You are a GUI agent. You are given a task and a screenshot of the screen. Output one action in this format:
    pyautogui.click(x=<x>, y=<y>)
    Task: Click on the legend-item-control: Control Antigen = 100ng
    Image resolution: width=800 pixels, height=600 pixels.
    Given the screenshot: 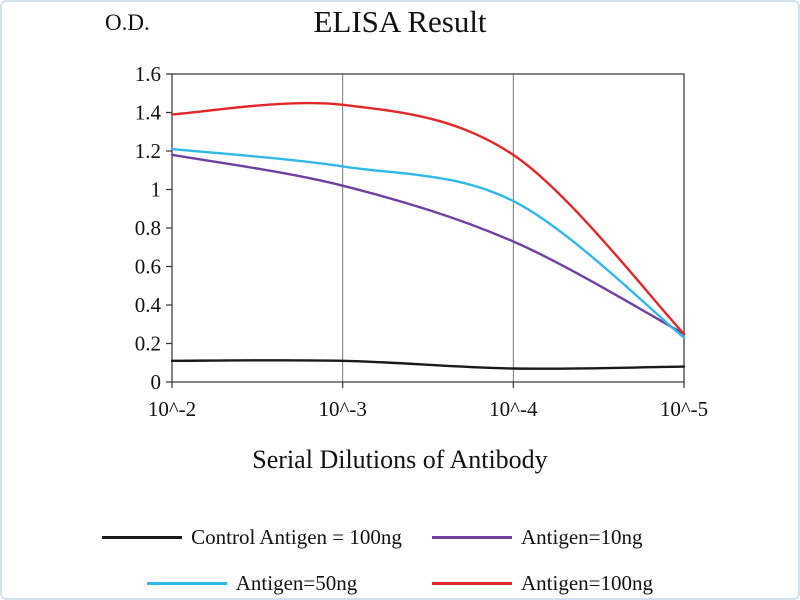 What is the action you would take?
    pyautogui.click(x=252, y=537)
    